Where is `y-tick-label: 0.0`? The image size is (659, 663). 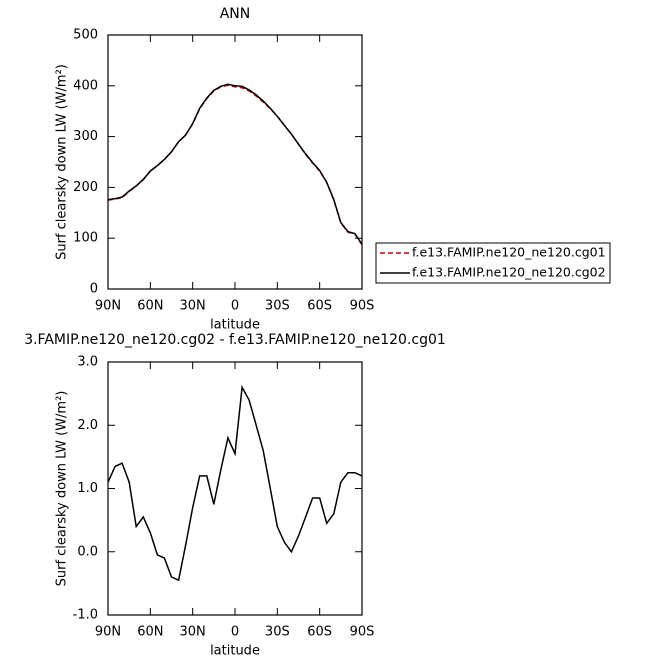 y-tick-label: 0.0 is located at coordinates (87, 551).